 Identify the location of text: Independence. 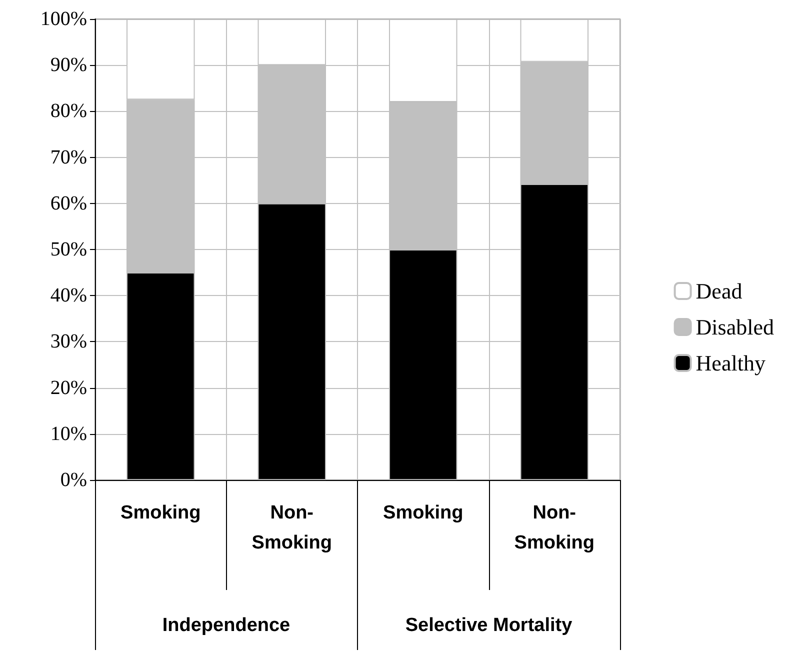
(226, 625).